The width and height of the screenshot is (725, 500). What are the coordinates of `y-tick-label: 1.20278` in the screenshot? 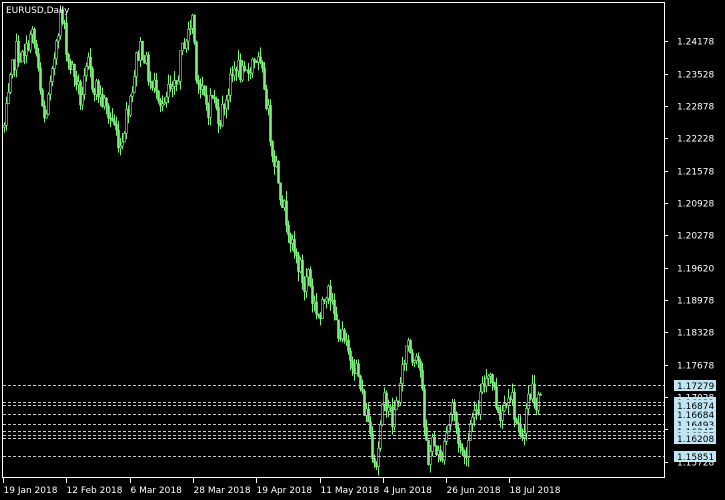 It's located at (695, 237).